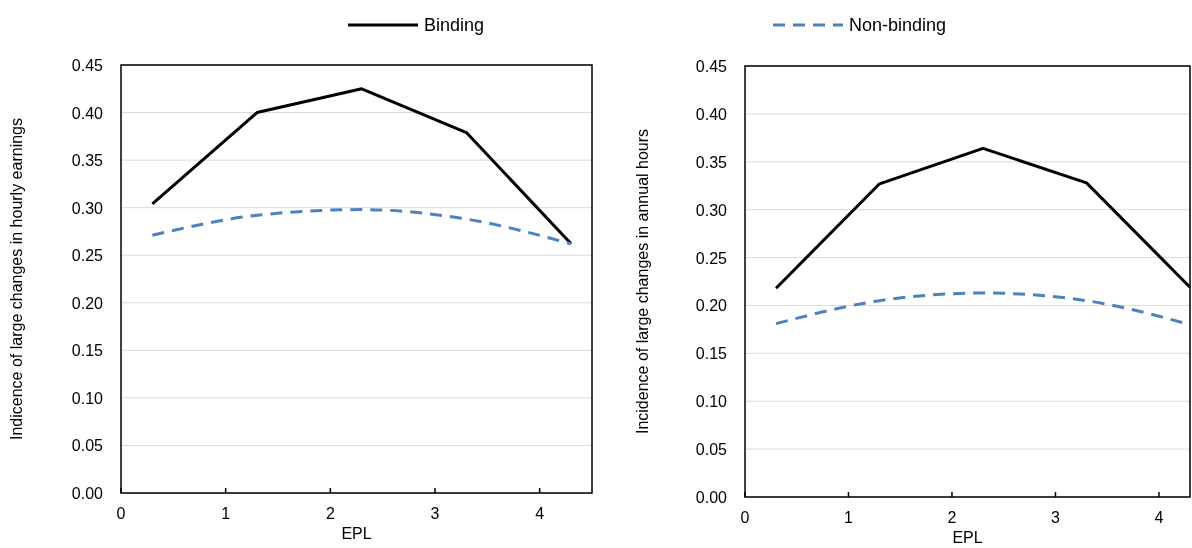 This screenshot has width=1192, height=548. I want to click on legend-label: Non-binding, so click(898, 25).